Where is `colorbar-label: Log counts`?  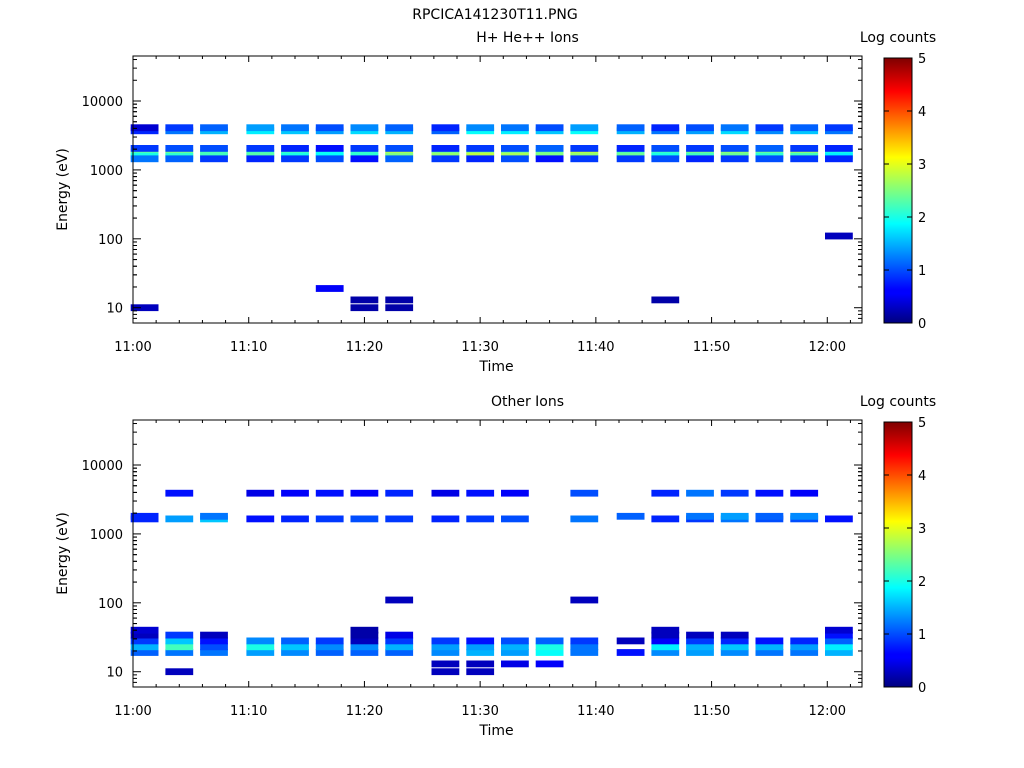
colorbar-label: Log counts is located at coordinates (898, 402).